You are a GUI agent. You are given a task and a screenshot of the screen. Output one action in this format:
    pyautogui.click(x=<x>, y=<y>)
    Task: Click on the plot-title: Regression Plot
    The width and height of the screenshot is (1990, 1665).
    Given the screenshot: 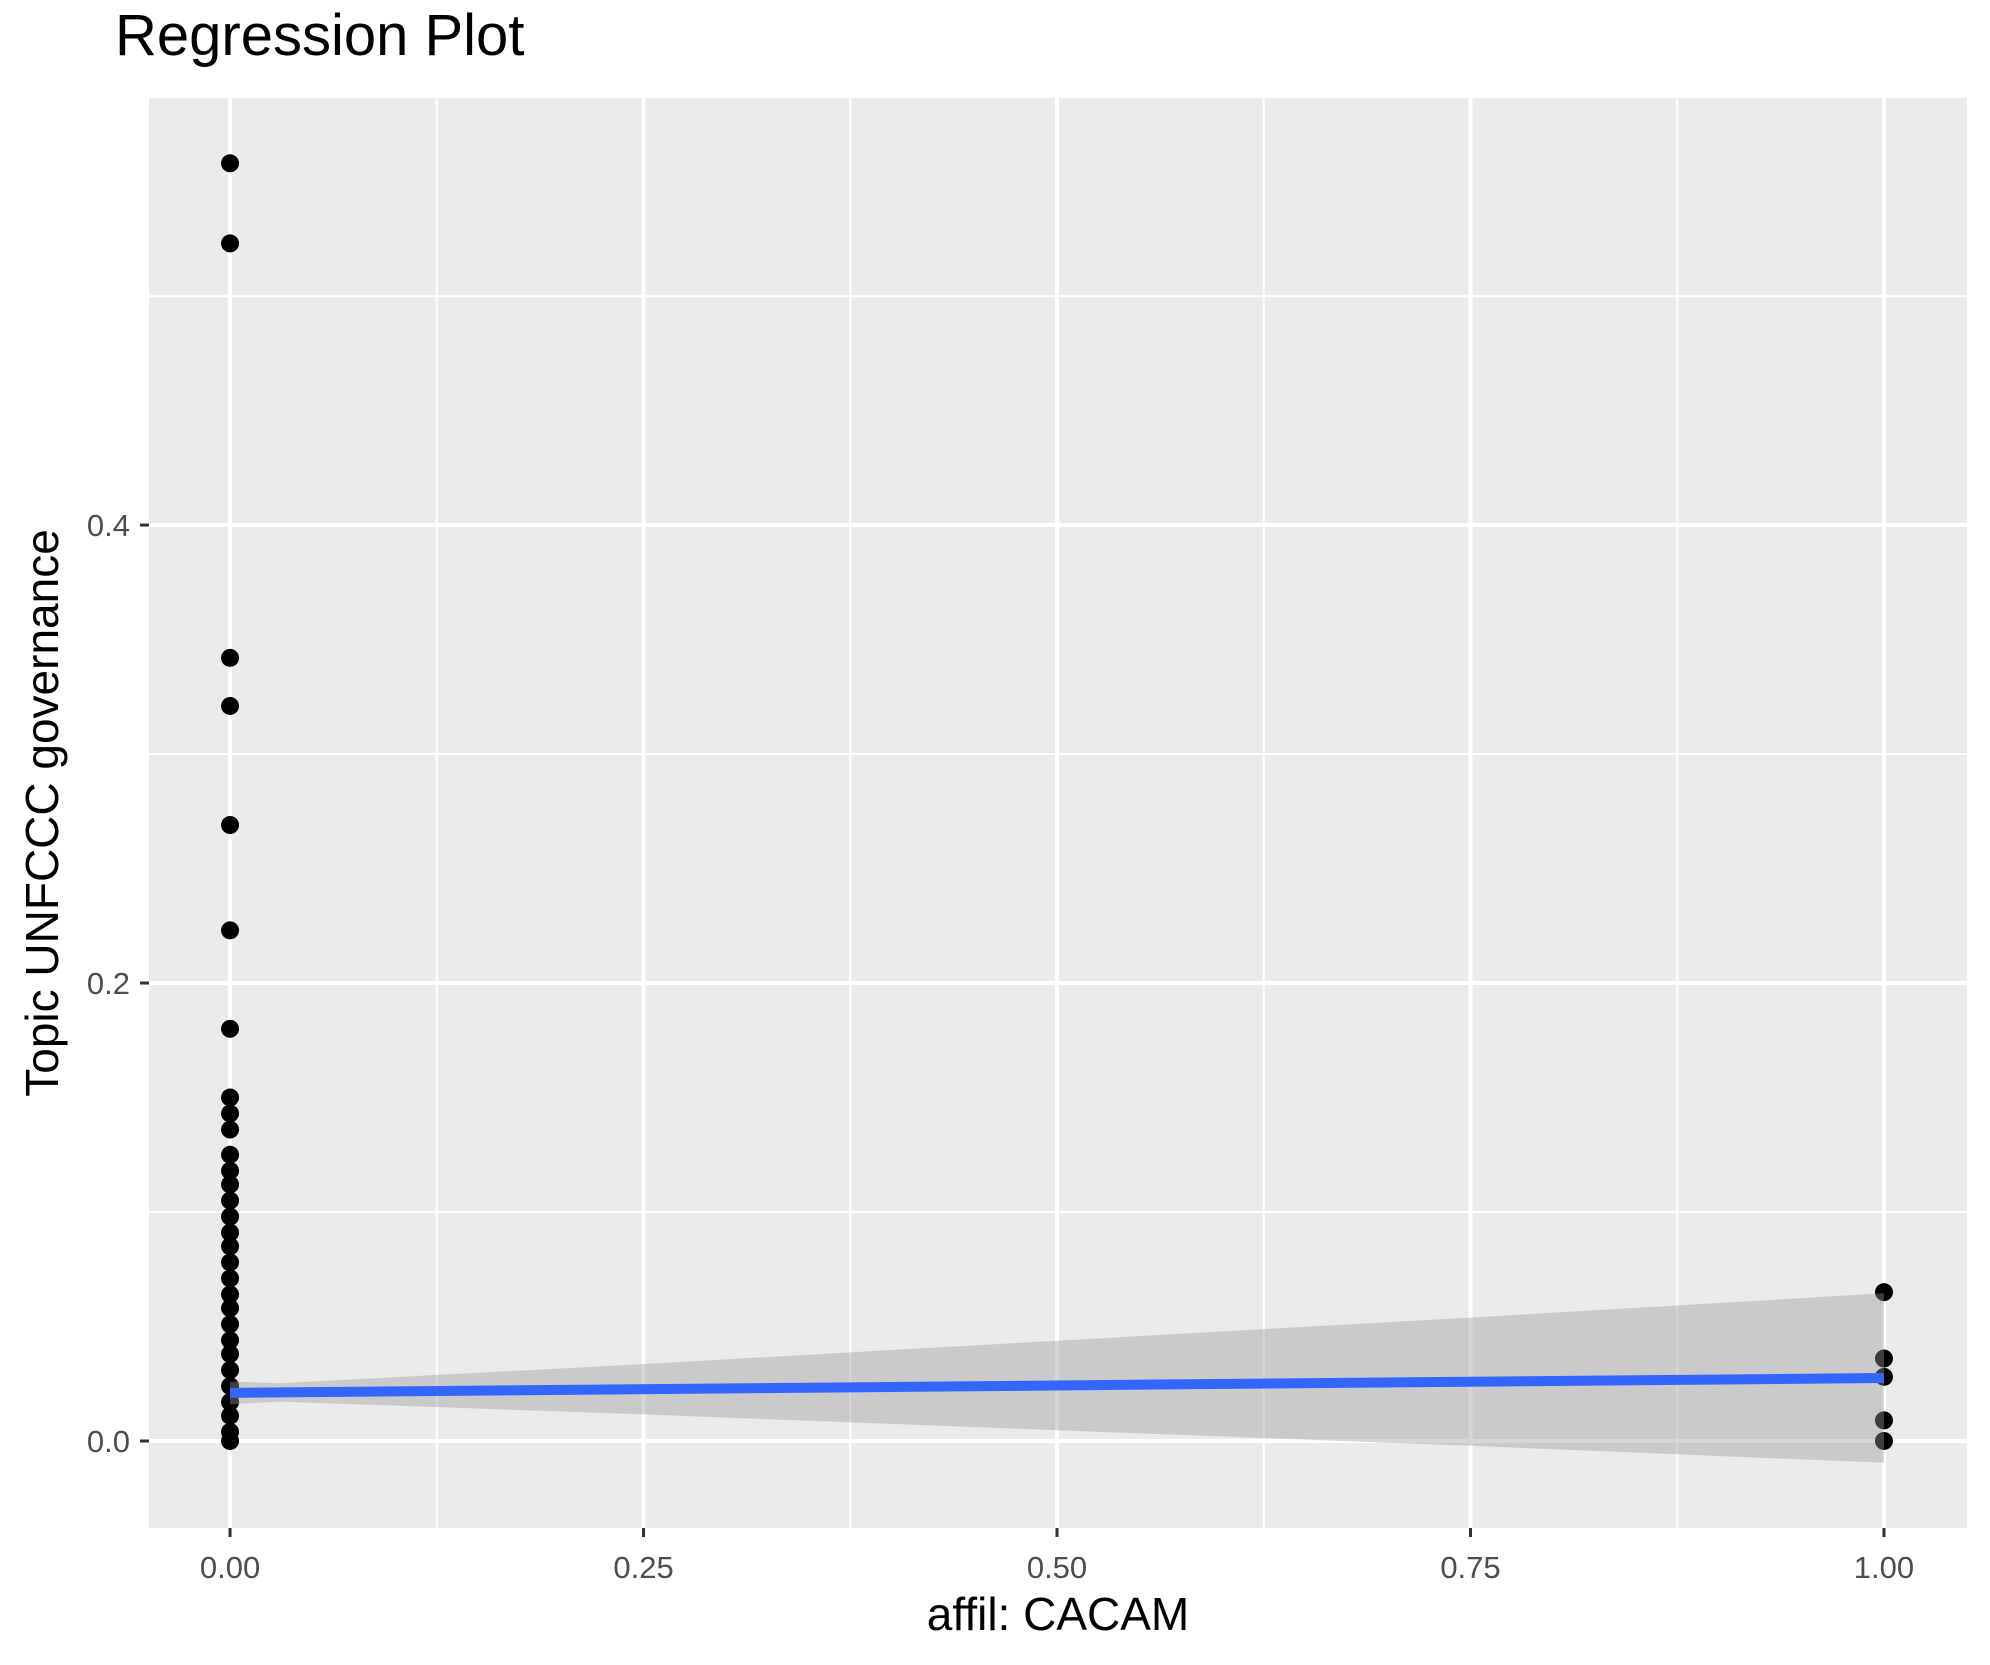 What is the action you would take?
    pyautogui.click(x=319, y=35)
    